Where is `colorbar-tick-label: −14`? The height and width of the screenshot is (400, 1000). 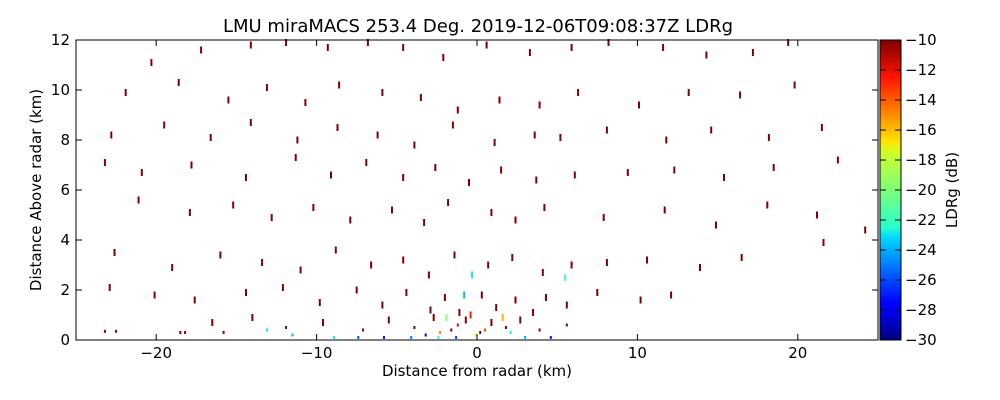 colorbar-tick-label: −14 is located at coordinates (921, 100).